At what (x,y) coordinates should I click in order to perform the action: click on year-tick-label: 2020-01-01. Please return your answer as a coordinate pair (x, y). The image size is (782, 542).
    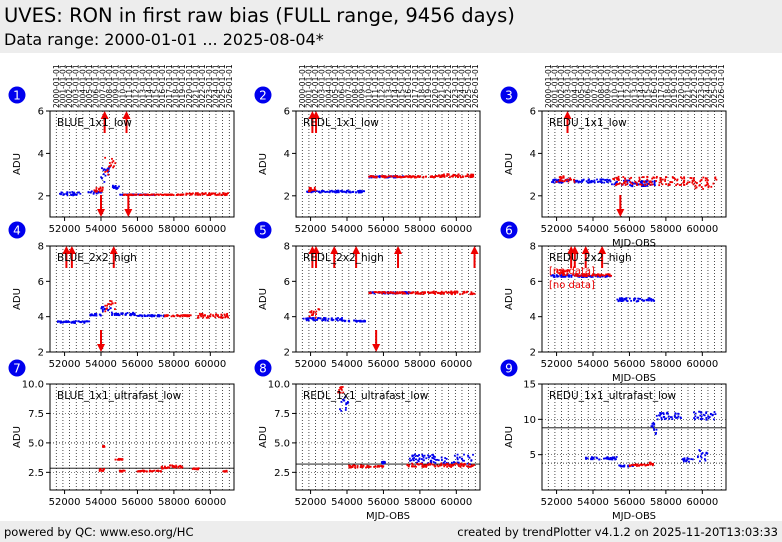
    Looking at the image, I should click on (189, 86).